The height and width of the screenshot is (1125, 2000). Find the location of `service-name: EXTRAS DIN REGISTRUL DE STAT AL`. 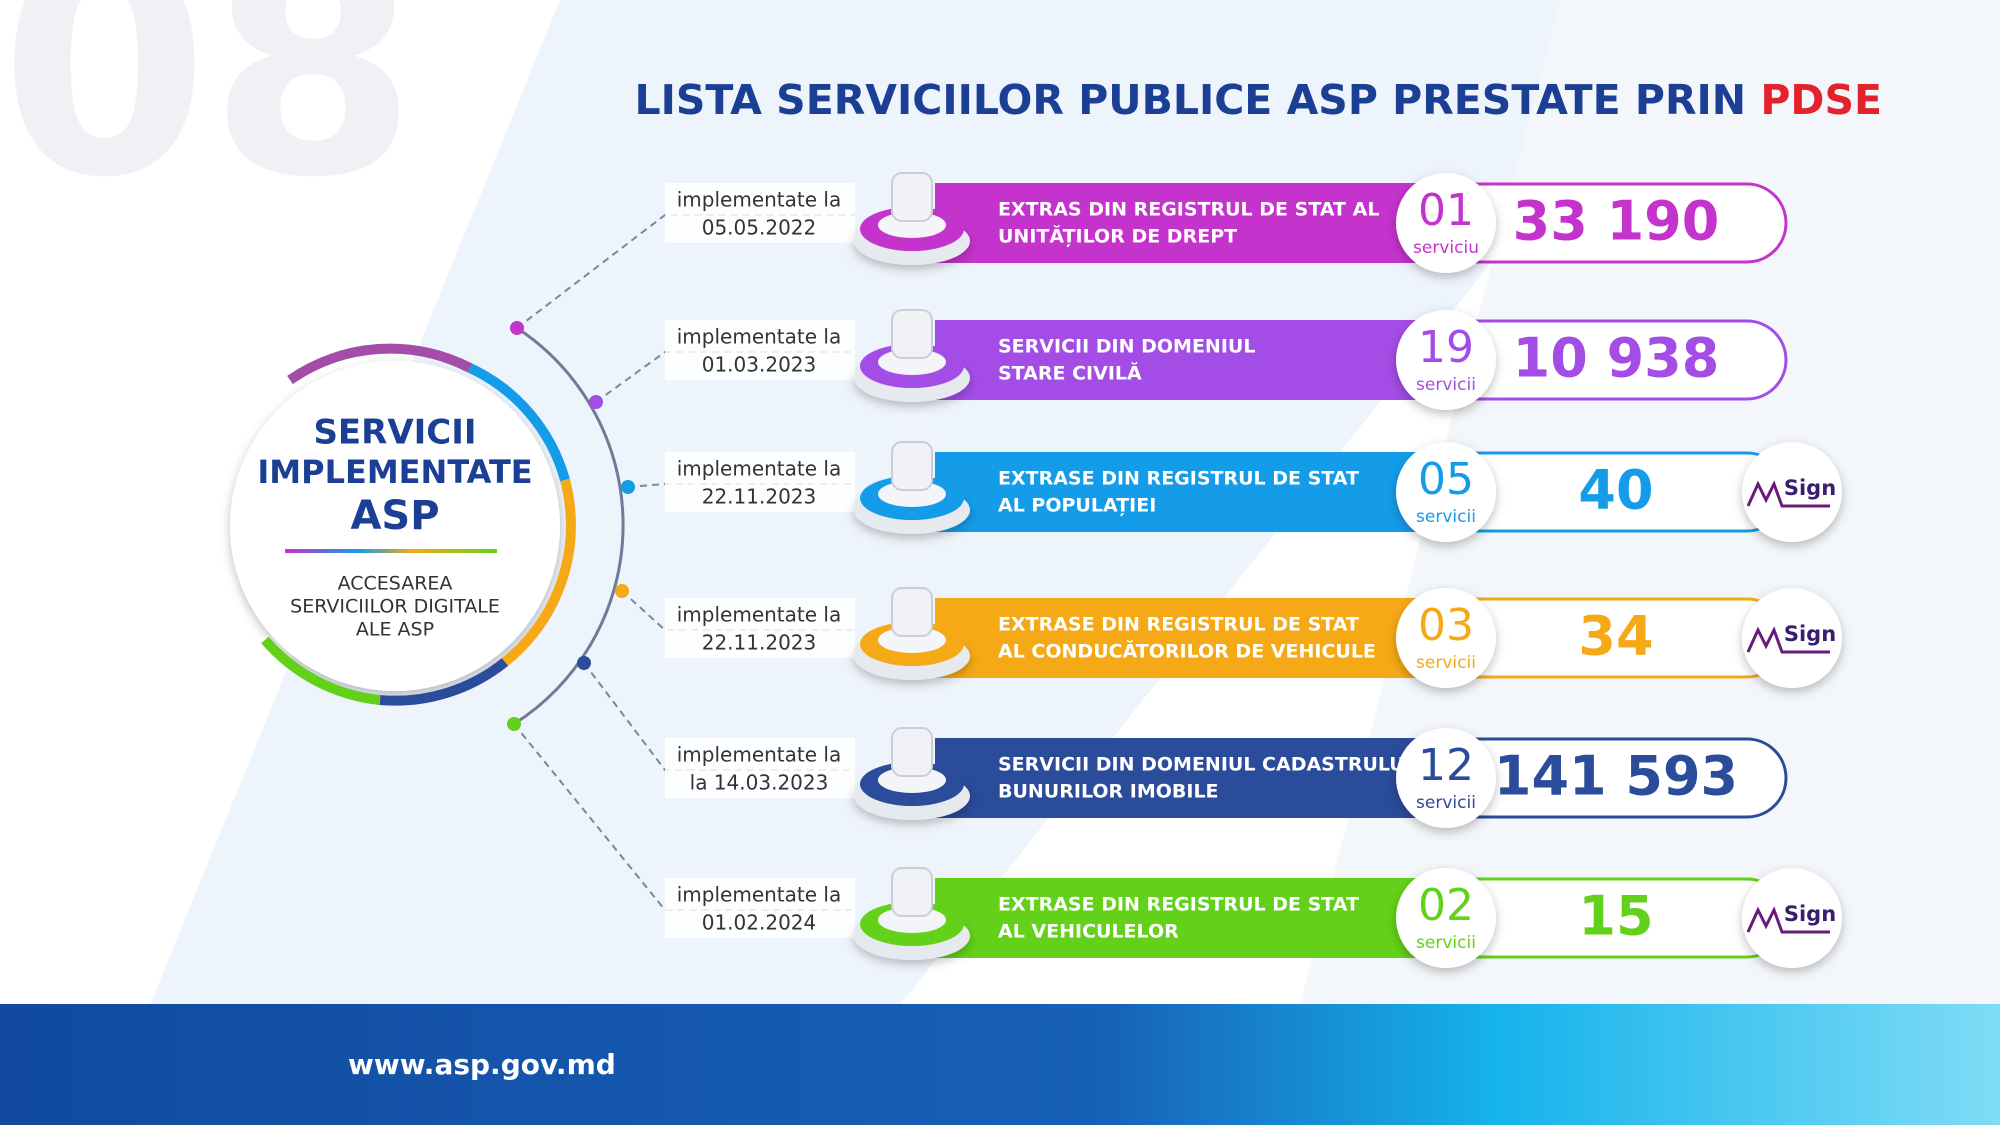

service-name: EXTRAS DIN REGISTRUL DE STAT AL is located at coordinates (1188, 210).